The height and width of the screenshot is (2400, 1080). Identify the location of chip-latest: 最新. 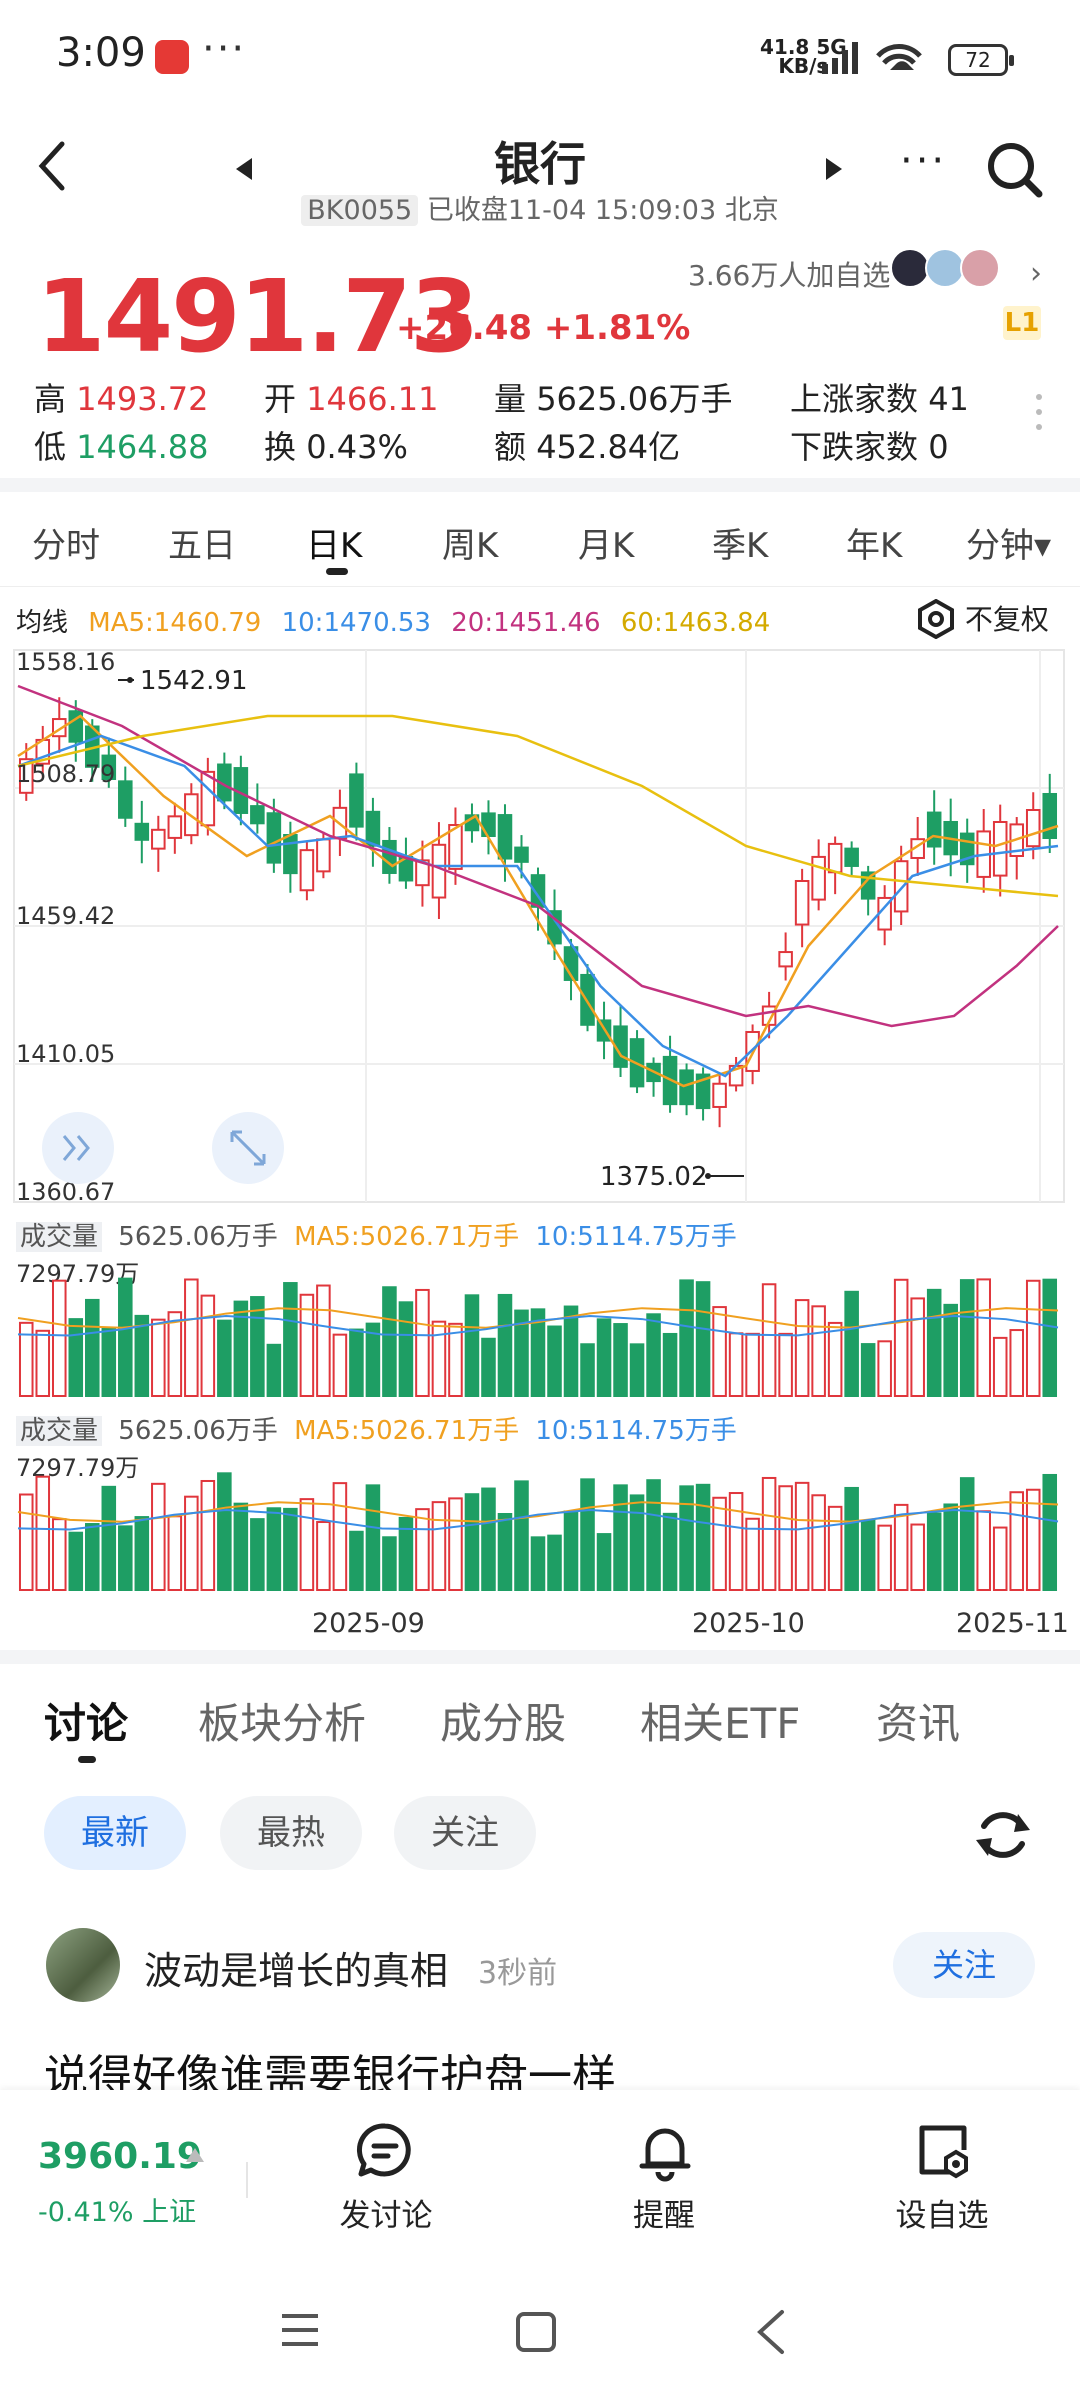
(115, 1833).